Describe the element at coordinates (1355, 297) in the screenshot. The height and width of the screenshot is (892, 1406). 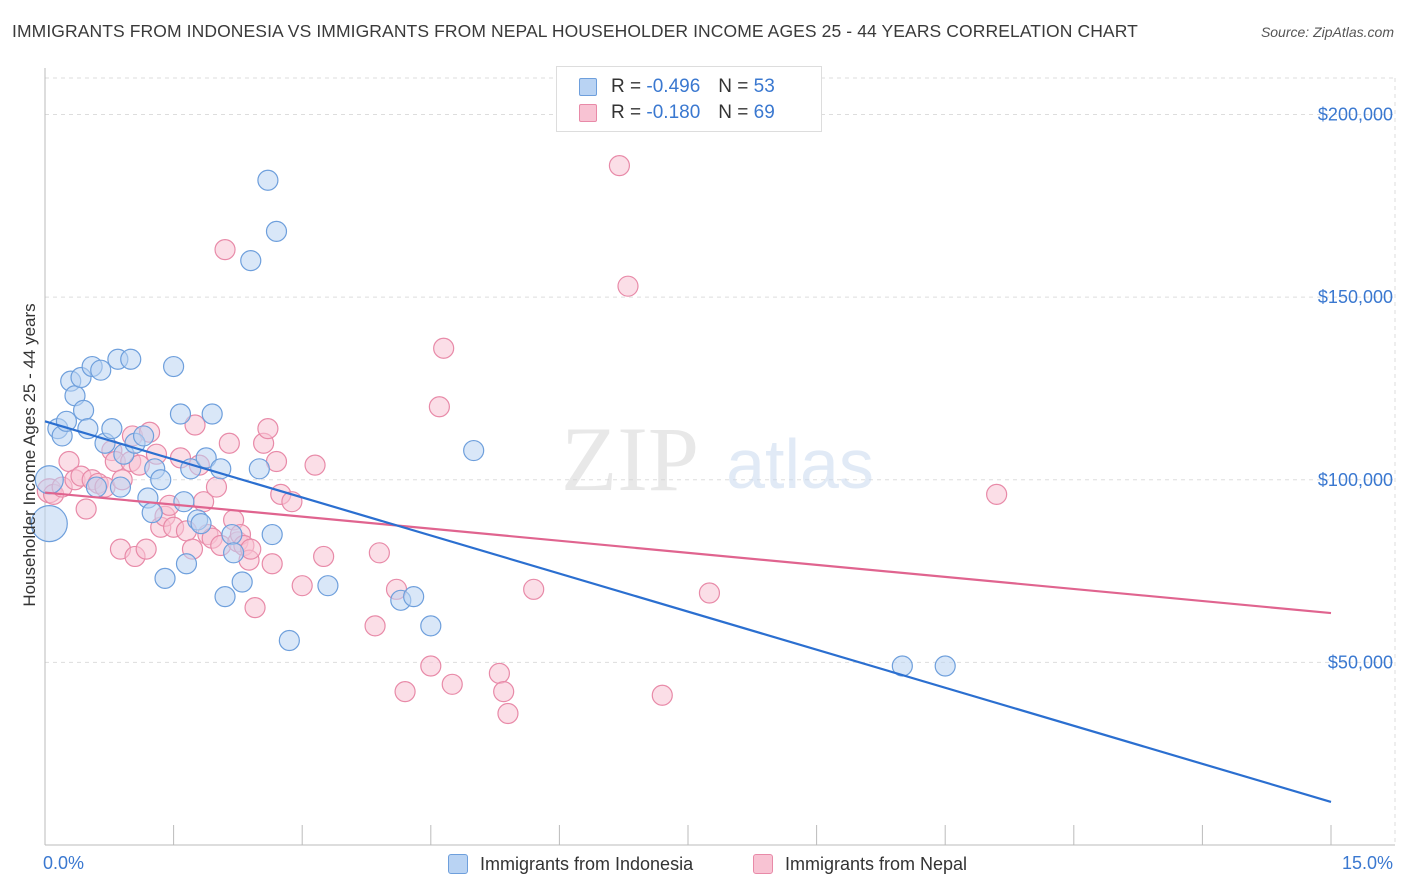
I see `y-tick-label: $150,000` at that location.